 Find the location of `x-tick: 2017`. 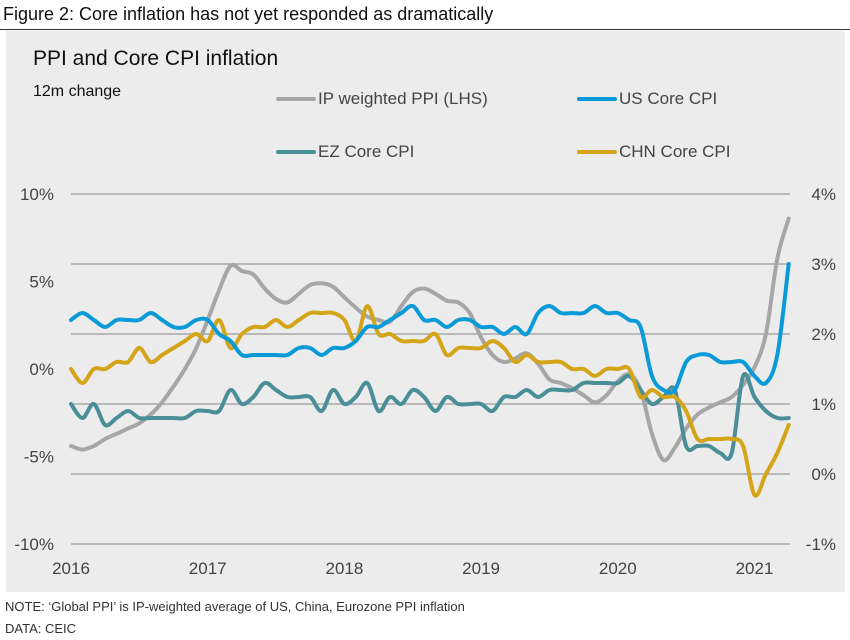

x-tick: 2017 is located at coordinates (208, 568).